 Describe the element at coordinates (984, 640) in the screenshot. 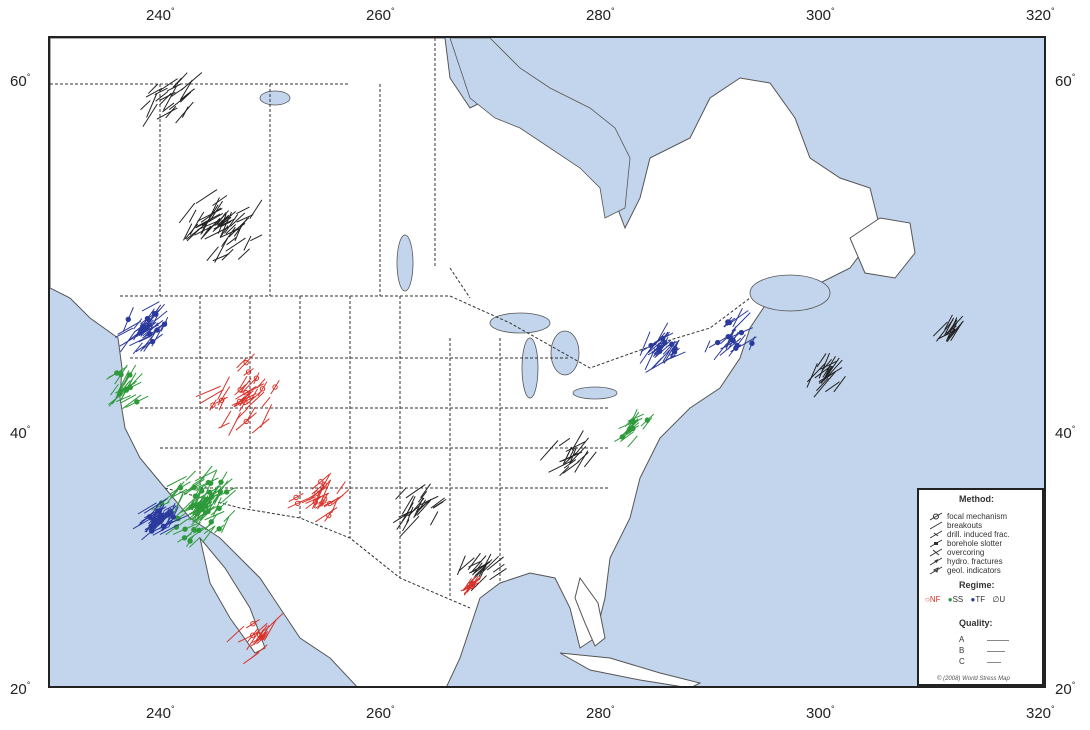

I see `quality-a: A` at that location.